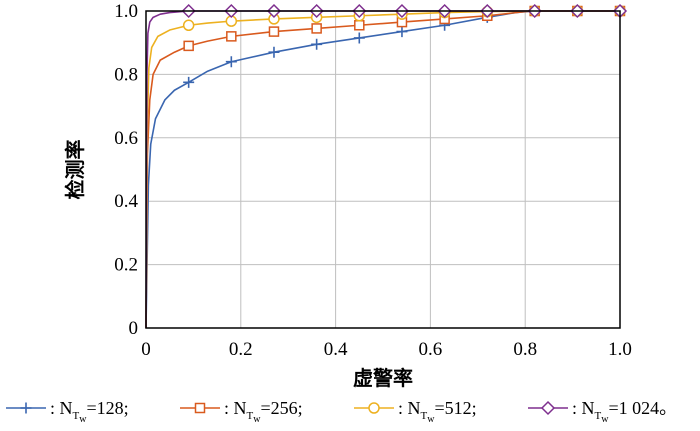  I want to click on legend-item-1: : NTw=256;, so click(241, 411).